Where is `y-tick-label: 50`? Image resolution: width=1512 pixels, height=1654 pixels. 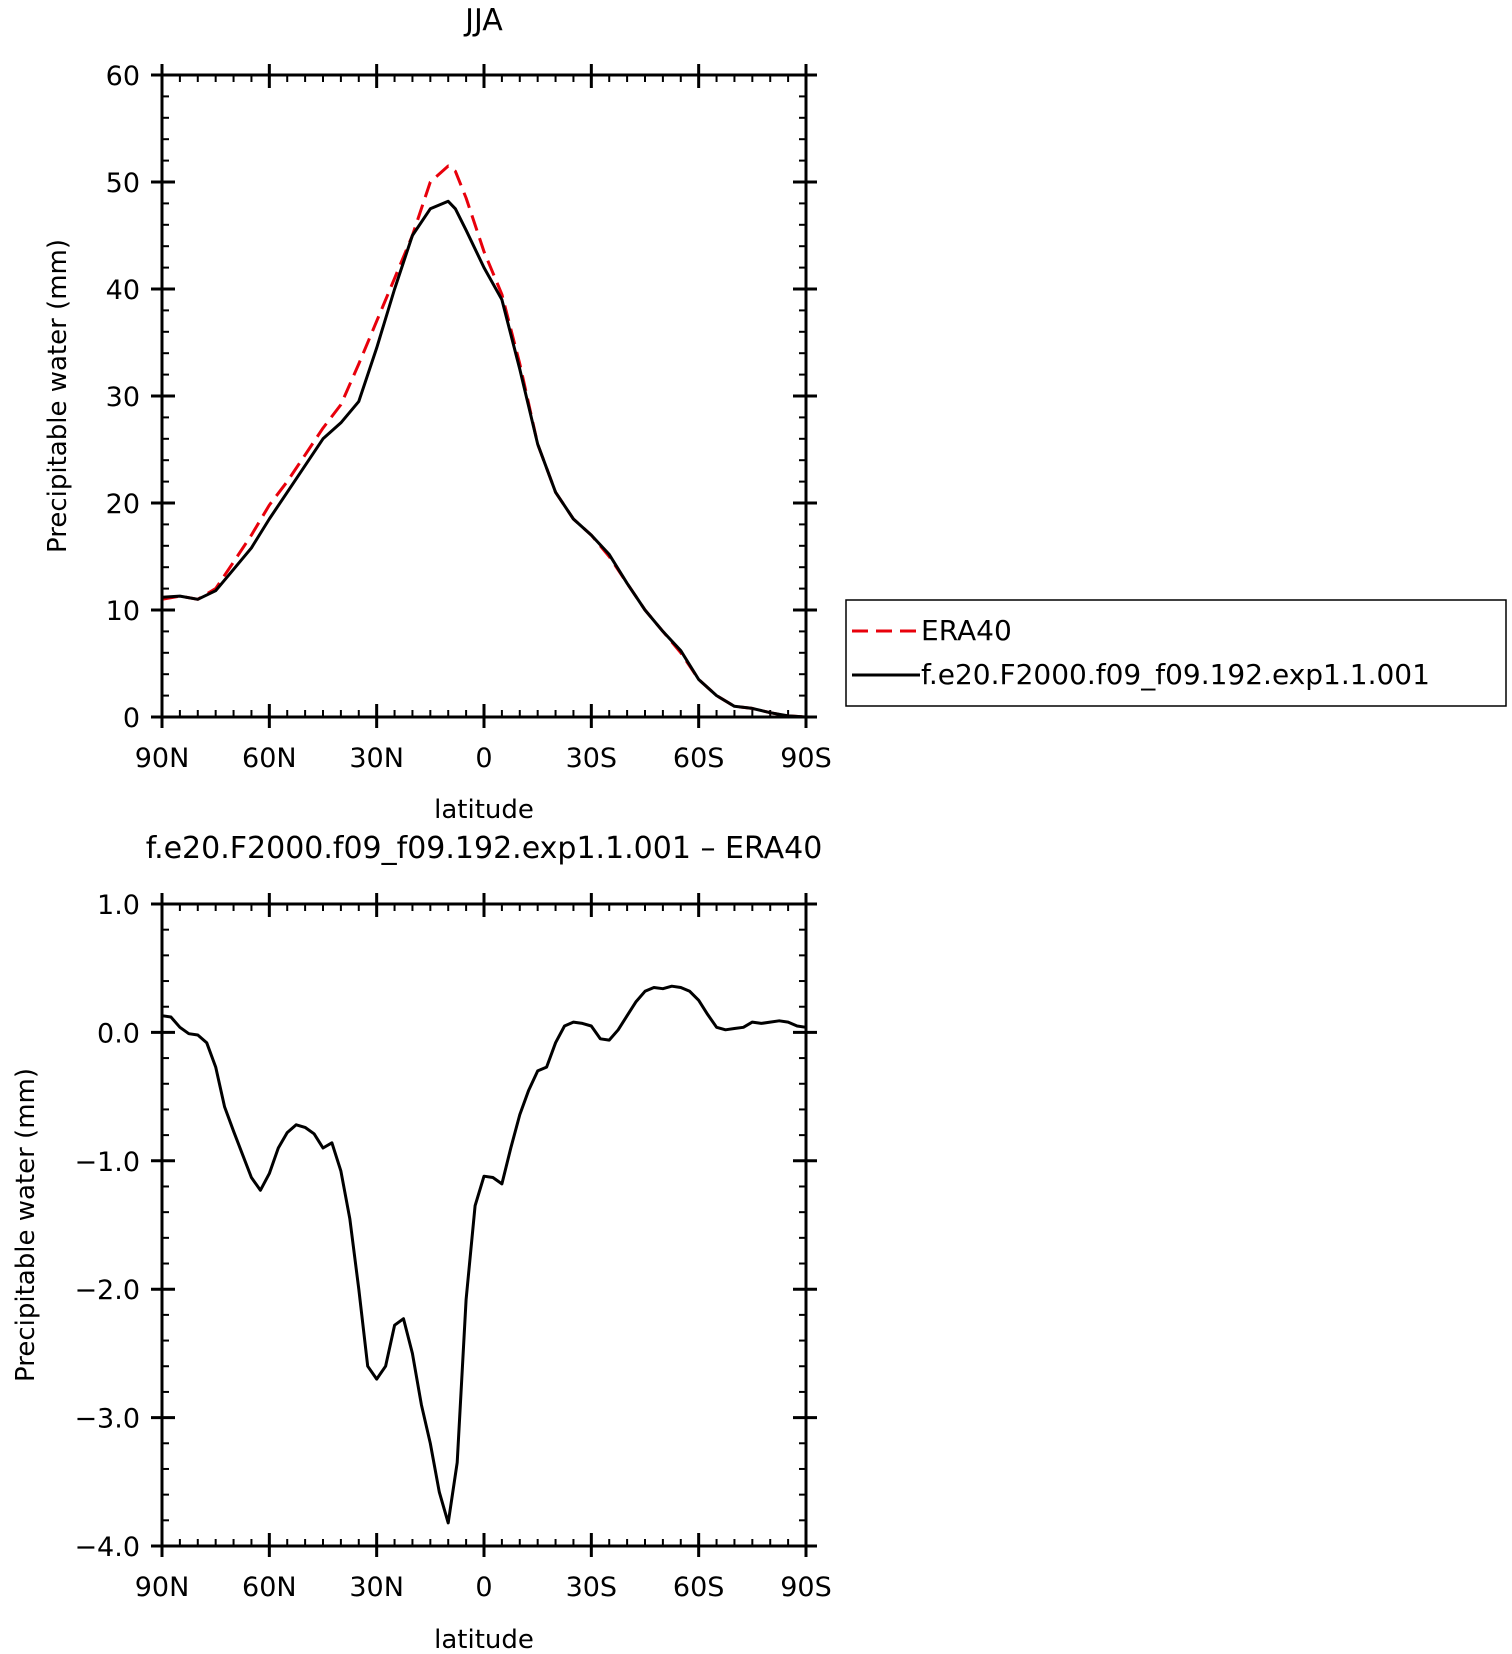 y-tick-label: 50 is located at coordinates (123, 183).